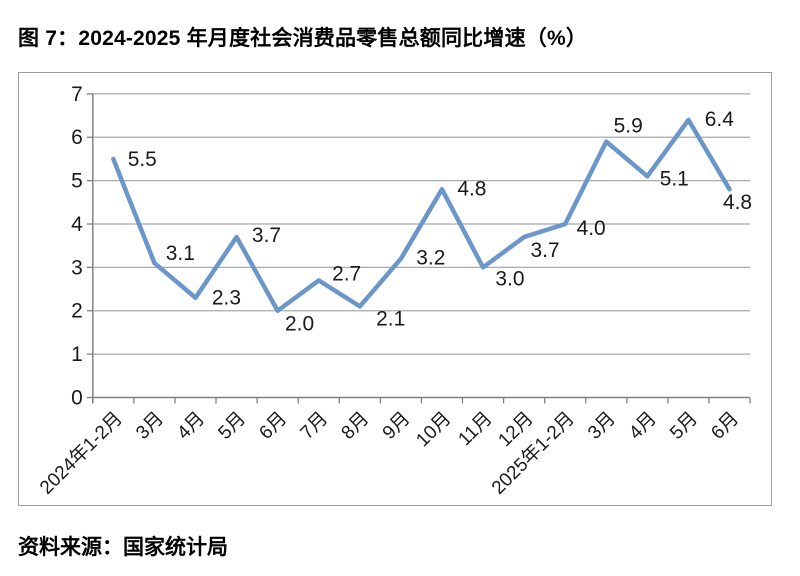 This screenshot has height=576, width=800. I want to click on x-tick-label: 9月, so click(397, 426).